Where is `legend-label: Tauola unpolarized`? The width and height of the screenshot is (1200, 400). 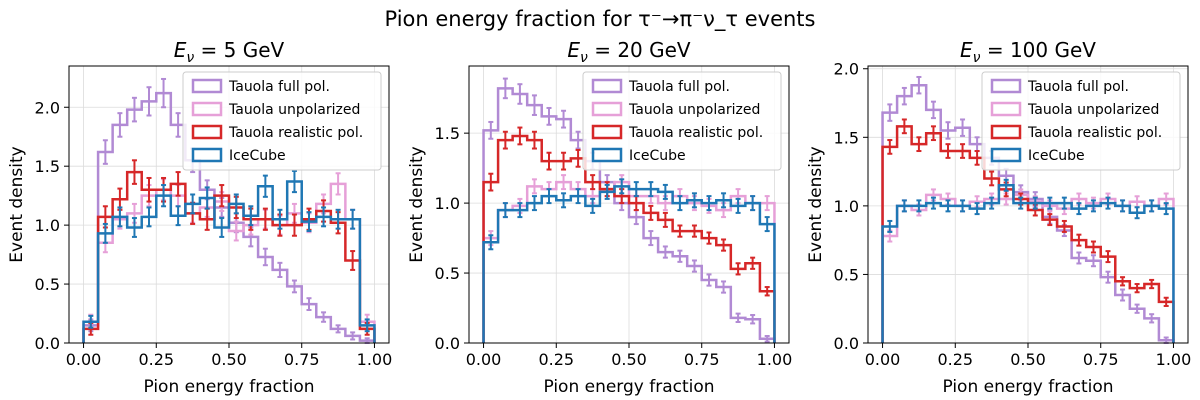 legend-label: Tauola unpolarized is located at coordinates (294, 110).